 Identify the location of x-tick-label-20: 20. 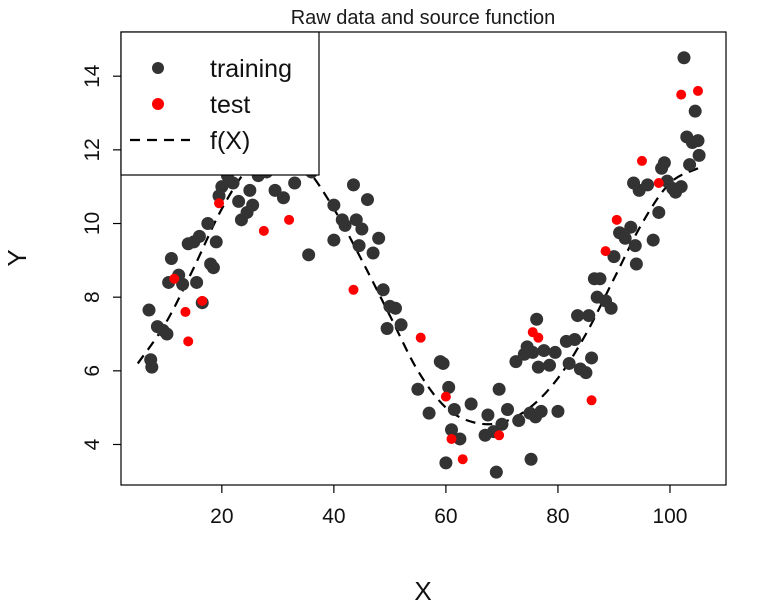
(221, 516).